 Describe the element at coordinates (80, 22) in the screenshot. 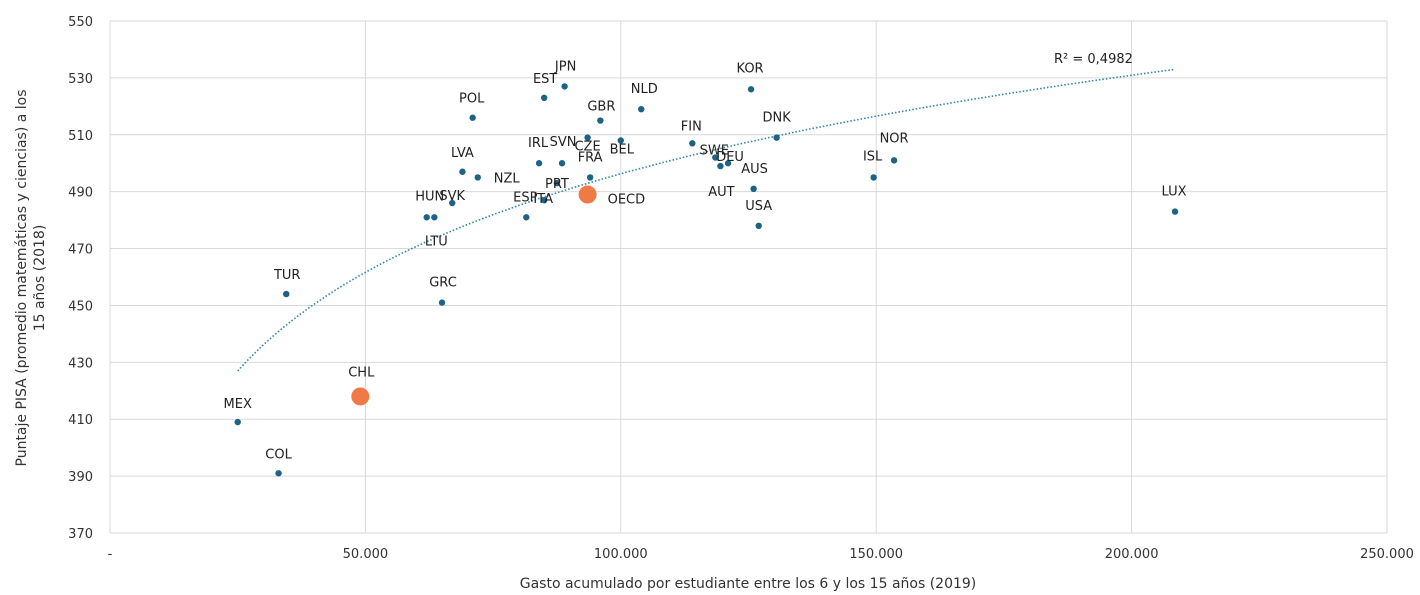

I see `y-tick-label: 550` at that location.